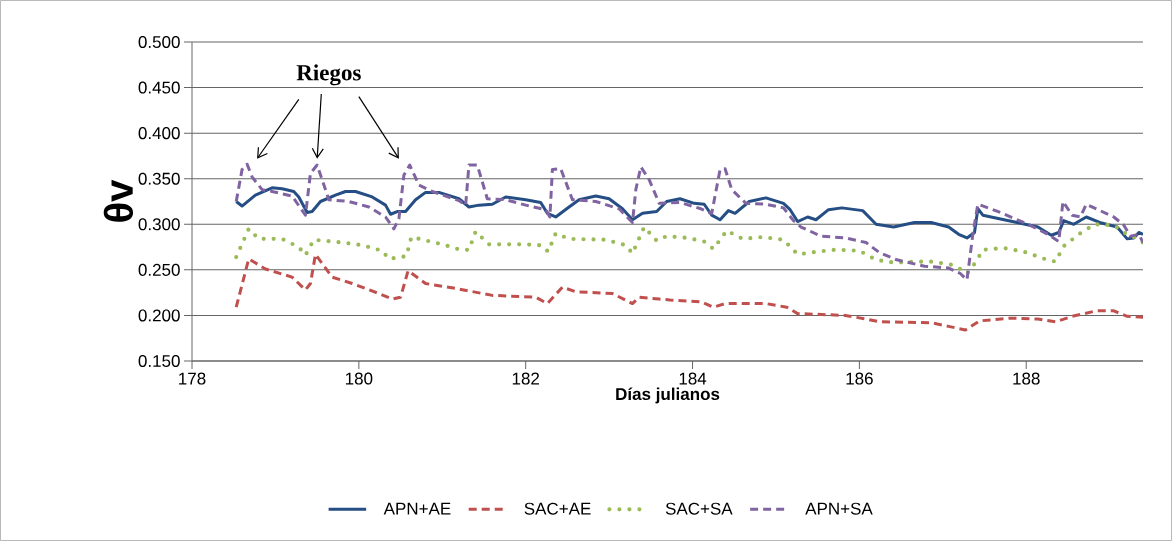  Describe the element at coordinates (526, 378) in the screenshot. I see `x-tick-label: 182` at that location.